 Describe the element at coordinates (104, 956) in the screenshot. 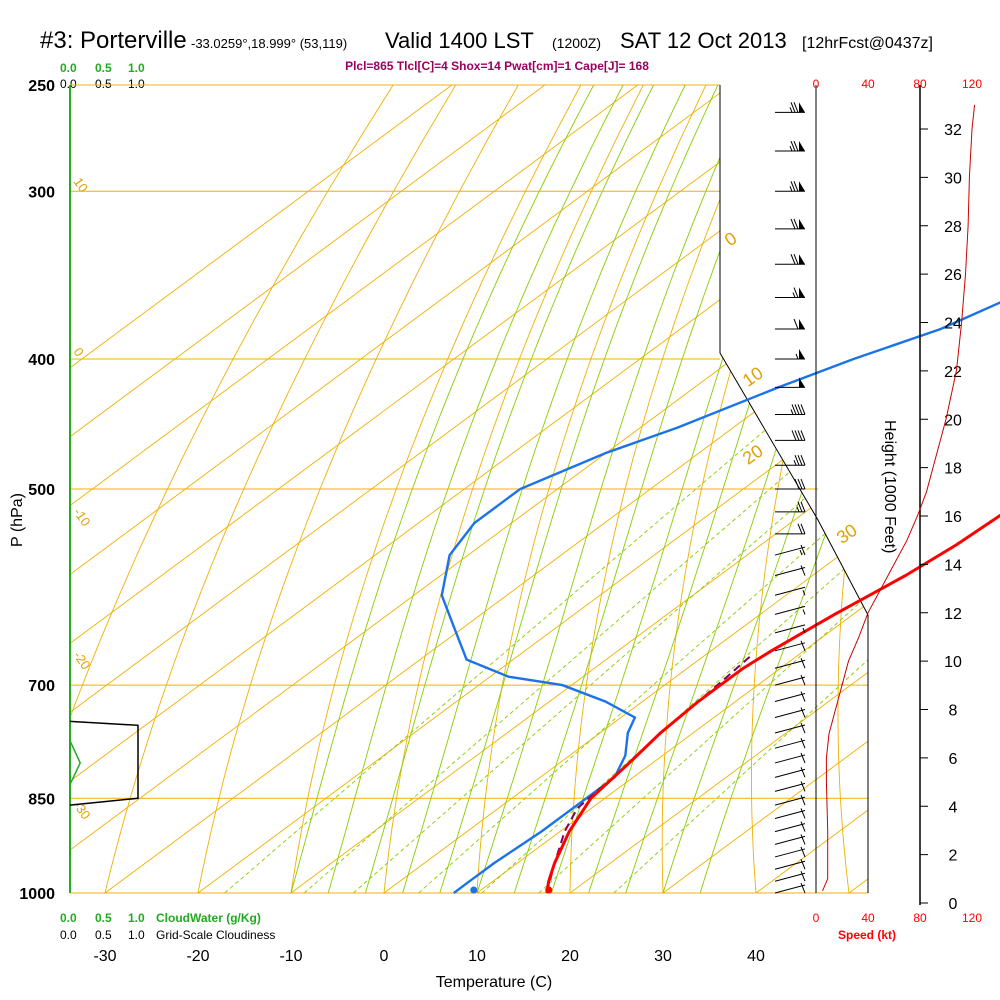

I see `temperature-tick-label: -30` at that location.